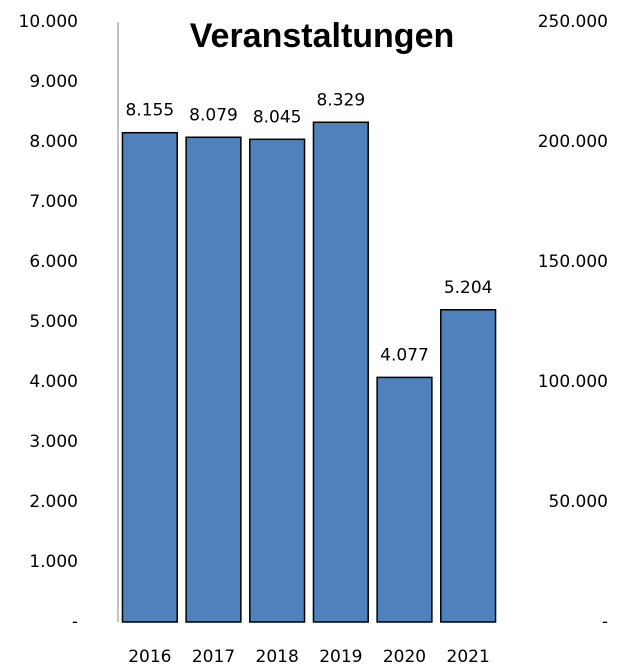 The height and width of the screenshot is (664, 626). Describe the element at coordinates (573, 382) in the screenshot. I see `y2-tick-label: 100.000` at that location.